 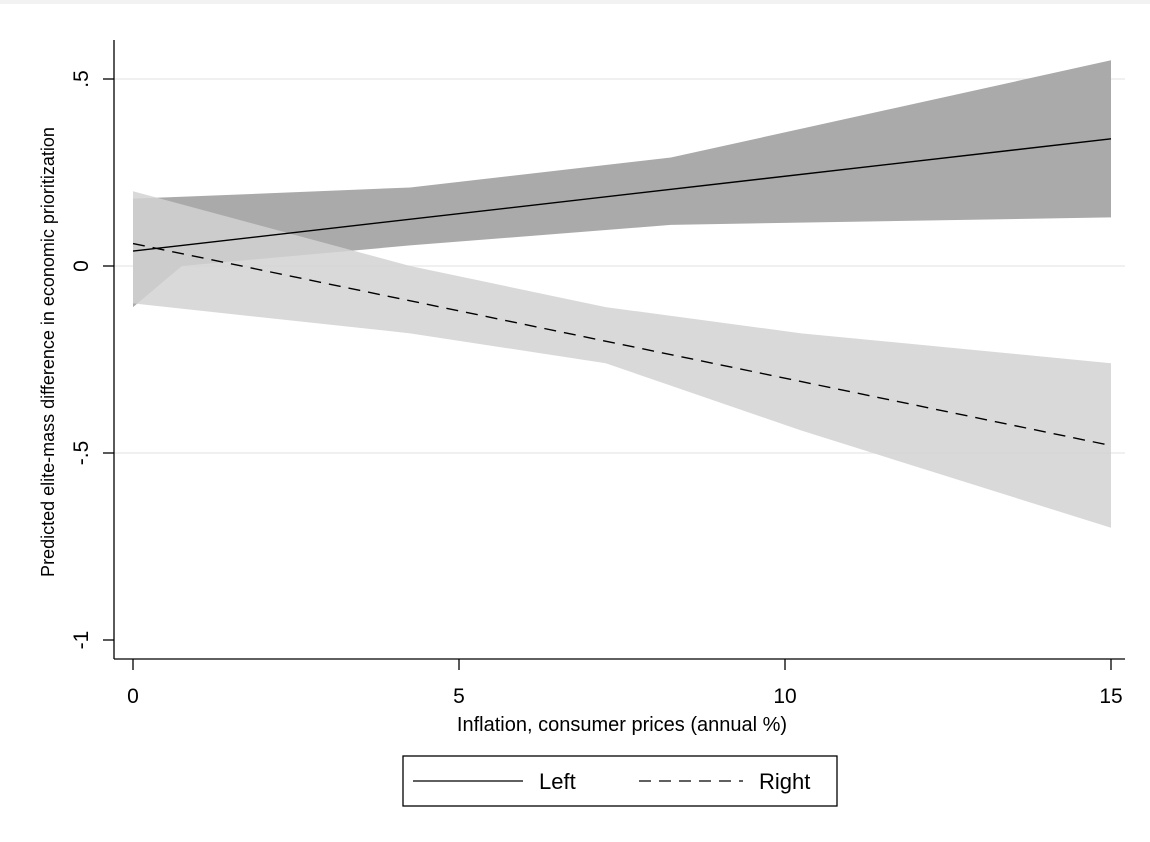 What do you see at coordinates (784, 696) in the screenshot?
I see `x-tick-label: 10` at bounding box center [784, 696].